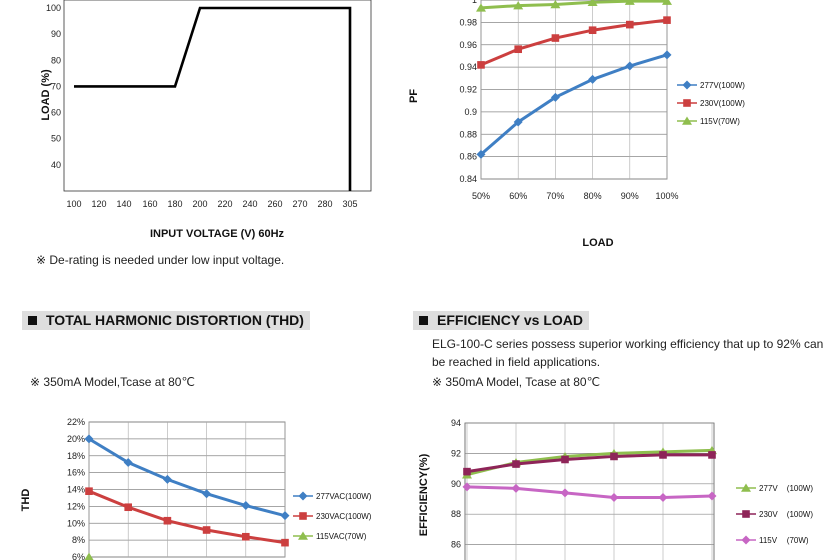 The height and width of the screenshot is (560, 830). What do you see at coordinates (349, 204) in the screenshot?
I see `derating-x-tick-label: 305` at bounding box center [349, 204].